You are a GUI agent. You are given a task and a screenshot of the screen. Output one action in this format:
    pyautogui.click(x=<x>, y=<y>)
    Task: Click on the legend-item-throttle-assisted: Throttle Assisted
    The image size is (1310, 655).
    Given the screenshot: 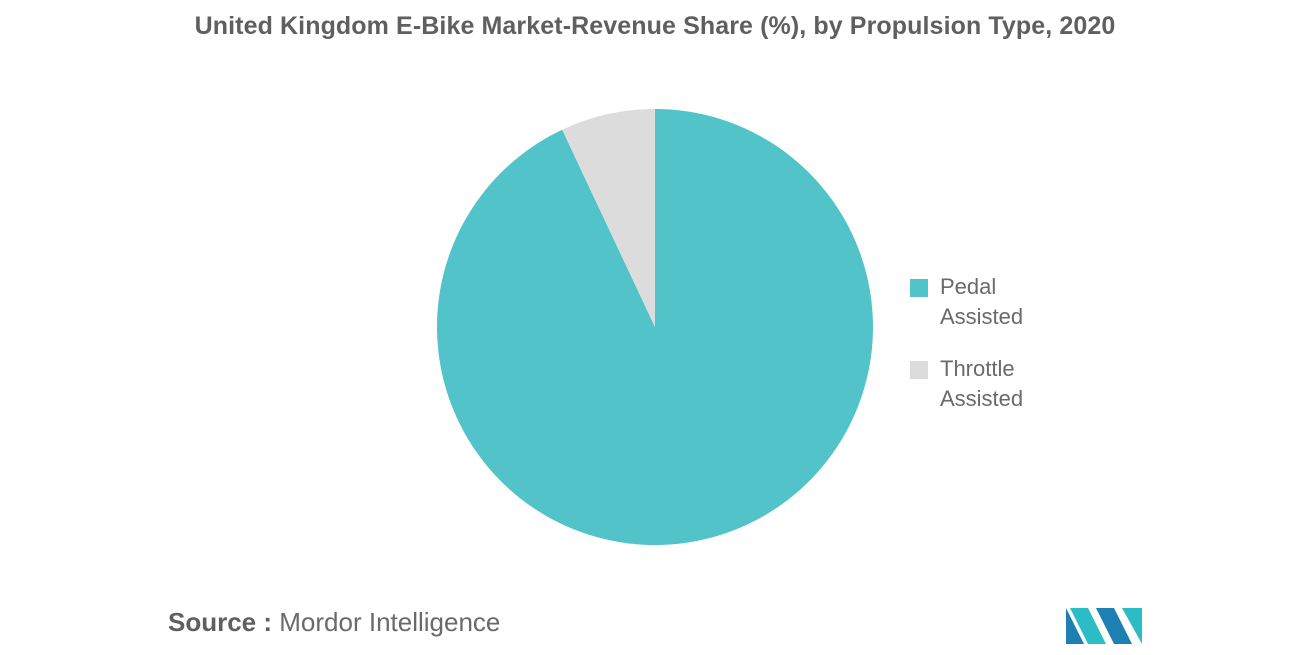 What is the action you would take?
    pyautogui.click(x=990, y=384)
    